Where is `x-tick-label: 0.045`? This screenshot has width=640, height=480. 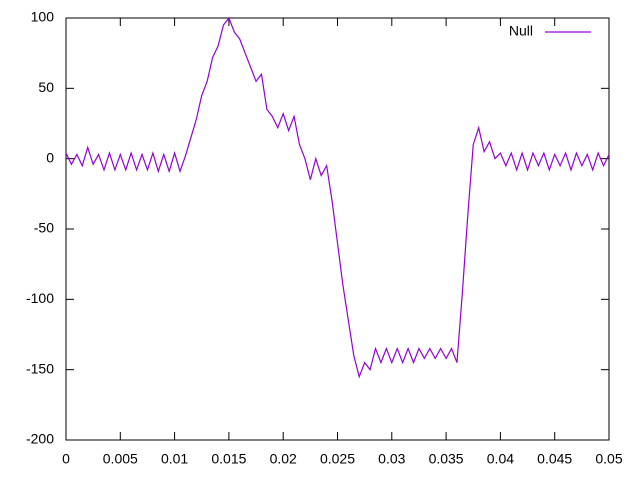 x-tick-label: 0.045 is located at coordinates (554, 459).